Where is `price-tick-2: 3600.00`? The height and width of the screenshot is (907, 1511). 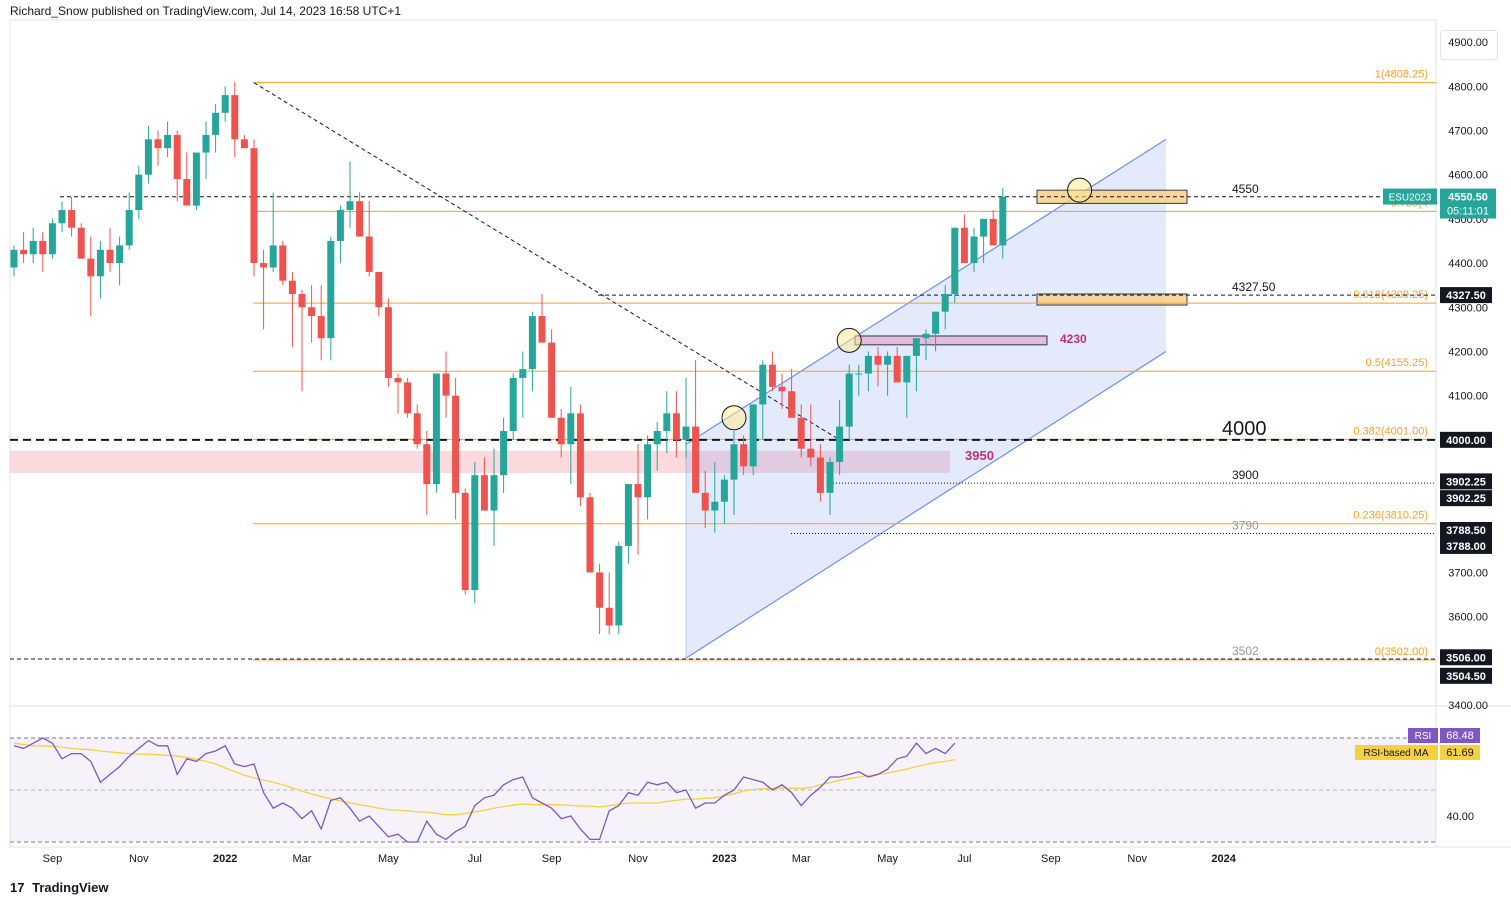
price-tick-2: 3600.00 is located at coordinates (1468, 618).